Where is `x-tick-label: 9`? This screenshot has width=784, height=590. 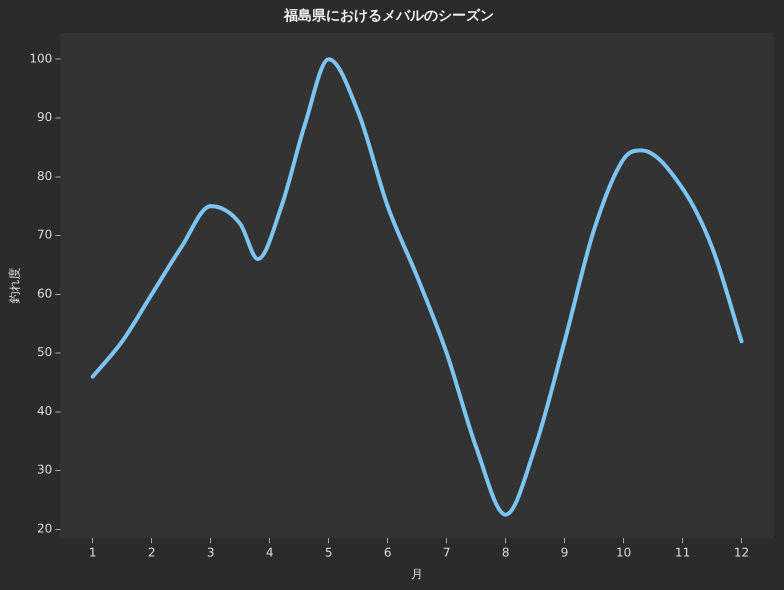
x-tick-label: 9 is located at coordinates (564, 553).